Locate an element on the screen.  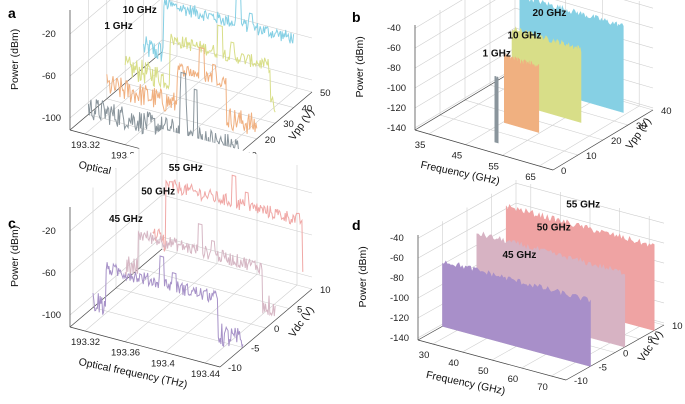
side-wall is located at coordinates (116, 65).